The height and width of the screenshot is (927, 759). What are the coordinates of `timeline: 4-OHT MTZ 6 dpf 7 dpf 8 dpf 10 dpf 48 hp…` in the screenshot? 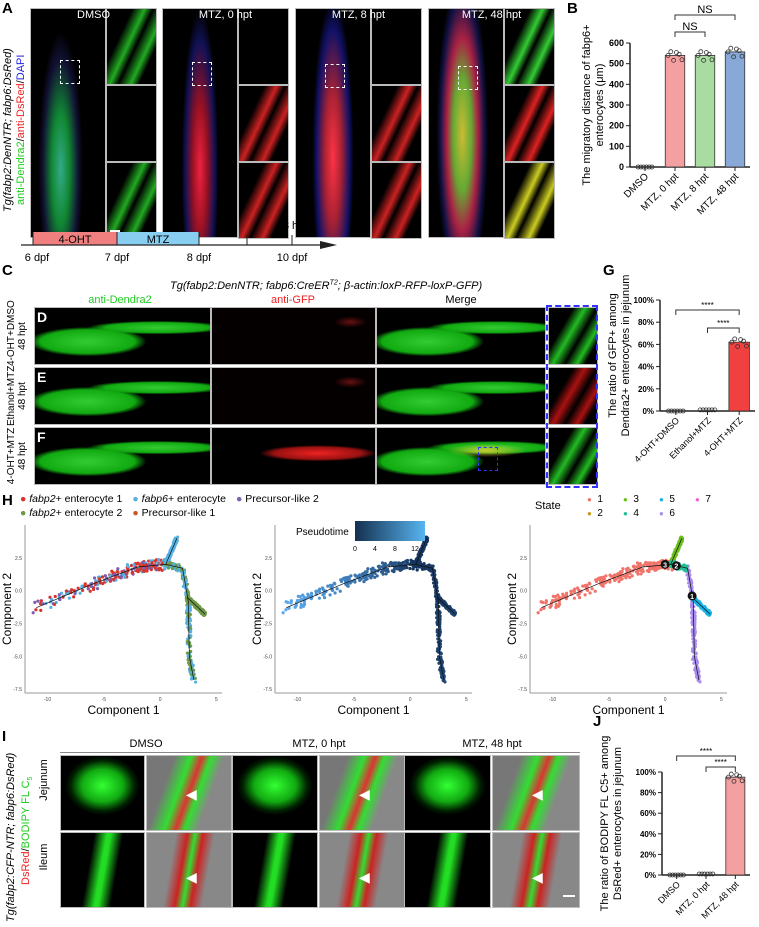 It's located at (179, 242).